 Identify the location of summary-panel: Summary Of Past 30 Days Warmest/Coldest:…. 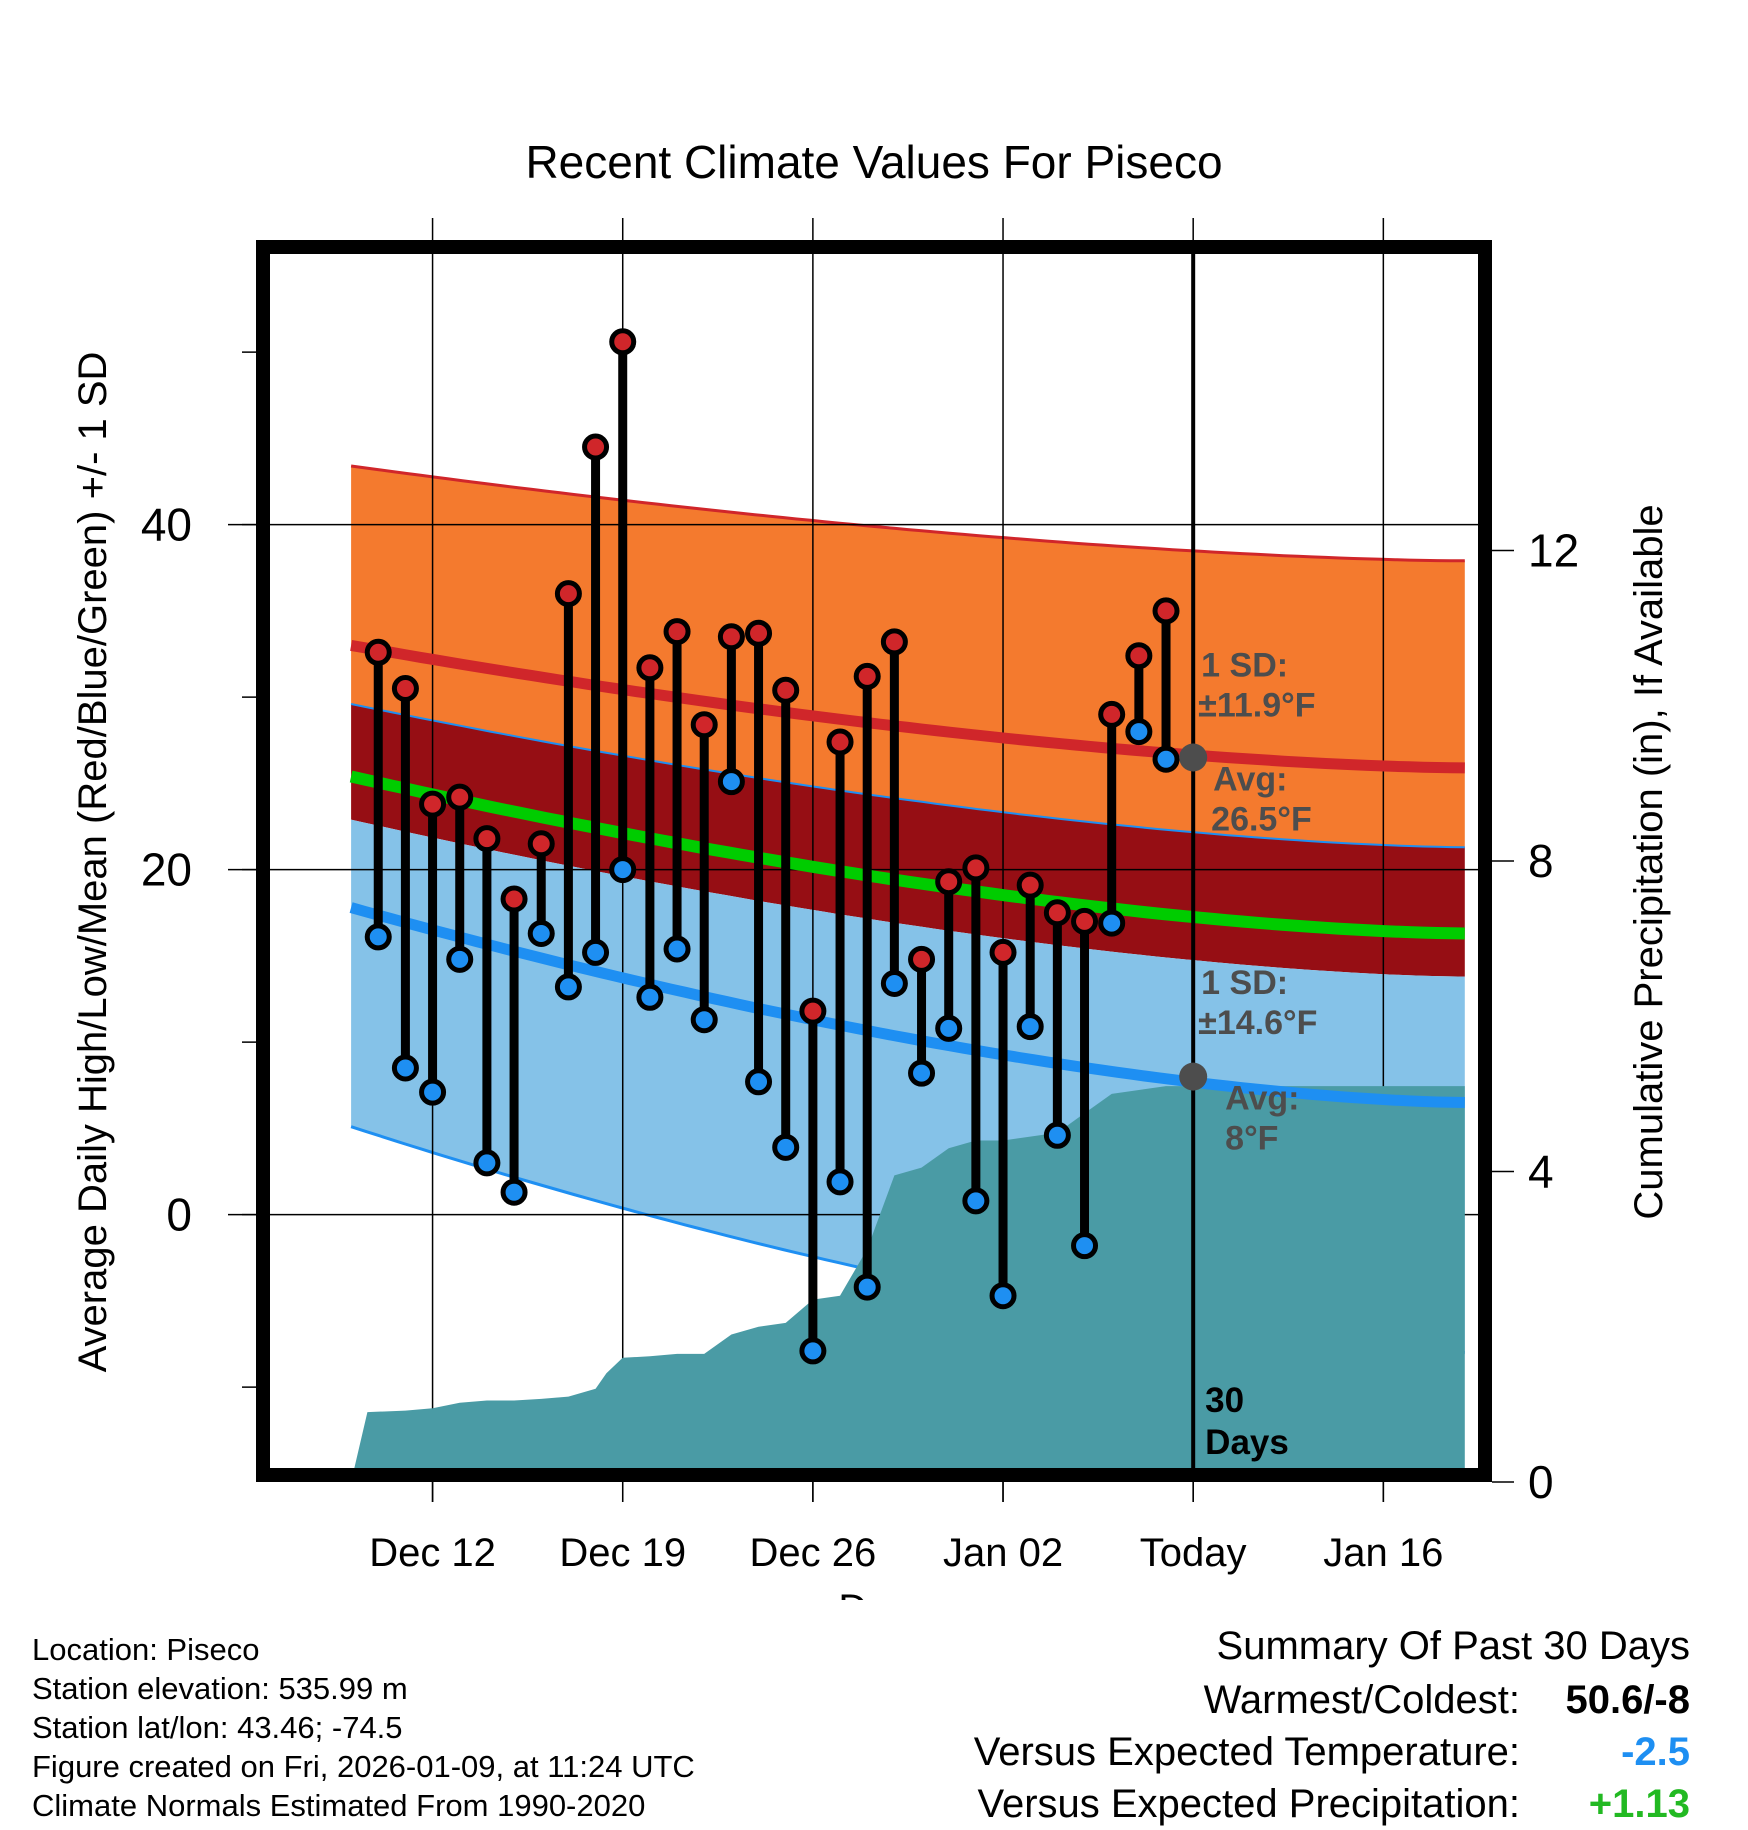
(1332, 1724).